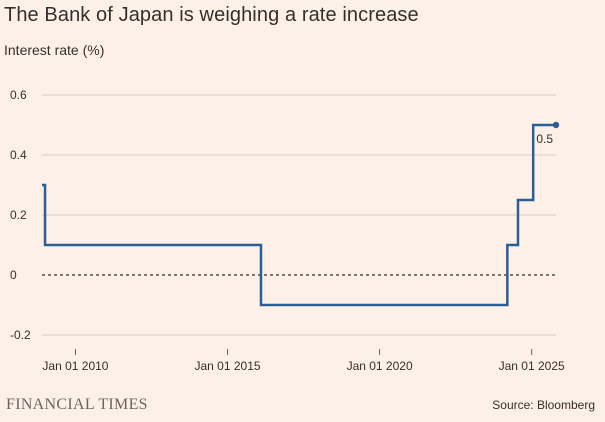 This screenshot has height=422, width=605. Describe the element at coordinates (18, 155) in the screenshot. I see `y-tick-label: 0.4` at that location.